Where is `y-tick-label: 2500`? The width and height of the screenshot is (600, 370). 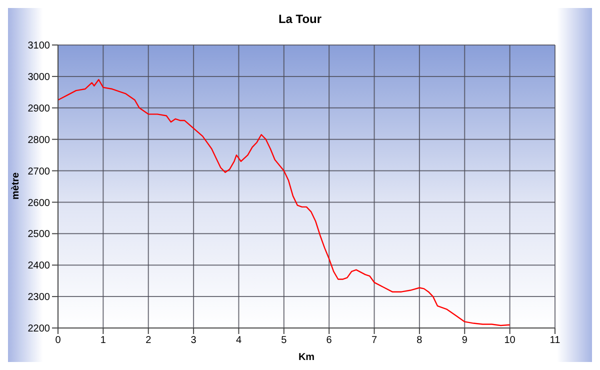
y-tick-label: 2500 is located at coordinates (39, 234).